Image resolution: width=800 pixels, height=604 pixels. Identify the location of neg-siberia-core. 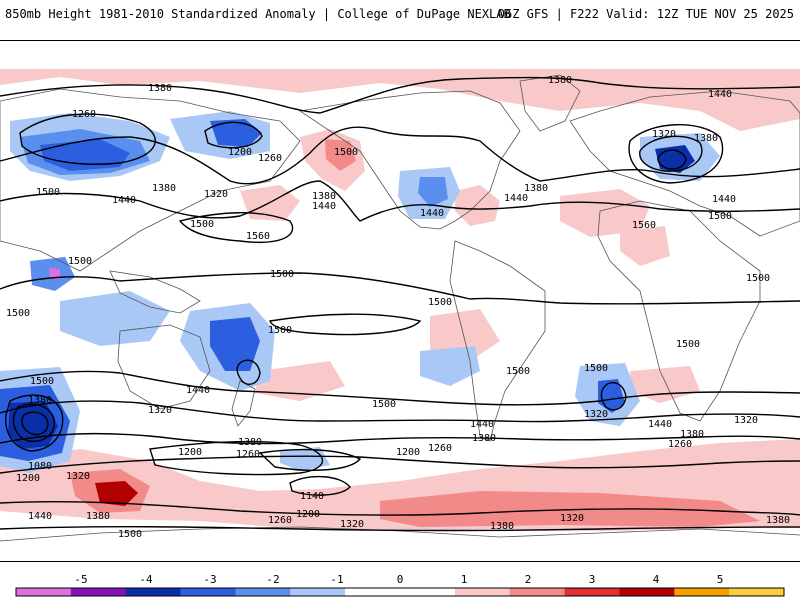
(85, 155).